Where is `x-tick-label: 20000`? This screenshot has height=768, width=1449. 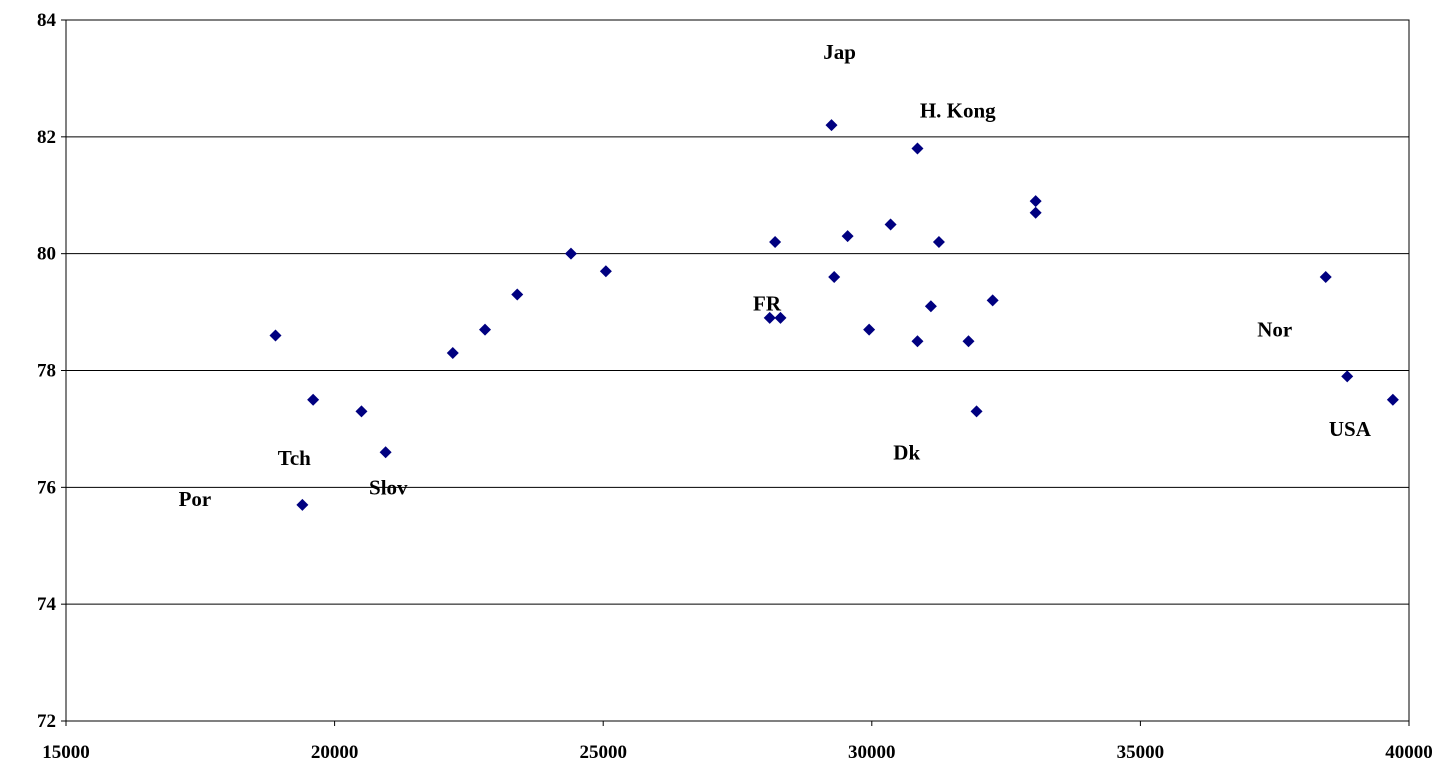
x-tick-label: 20000 is located at coordinates (335, 752).